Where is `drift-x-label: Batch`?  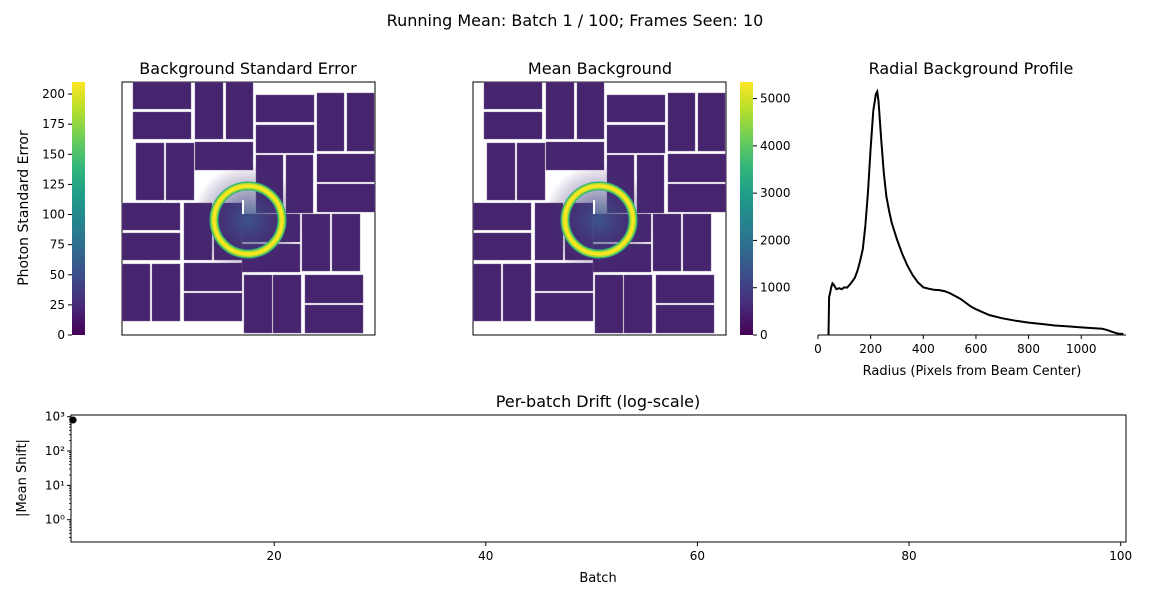 drift-x-label: Batch is located at coordinates (597, 578).